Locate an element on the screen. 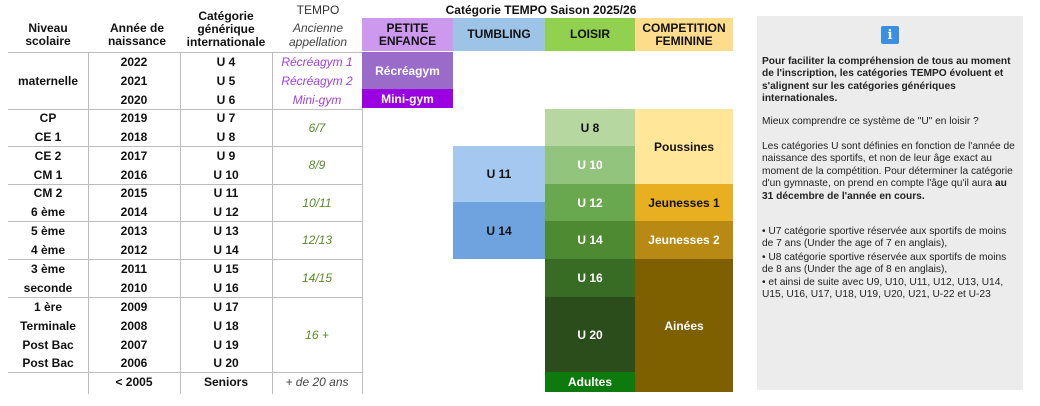 The width and height of the screenshot is (1040, 406). niveau-label: 1 ère is located at coordinates (48, 306).